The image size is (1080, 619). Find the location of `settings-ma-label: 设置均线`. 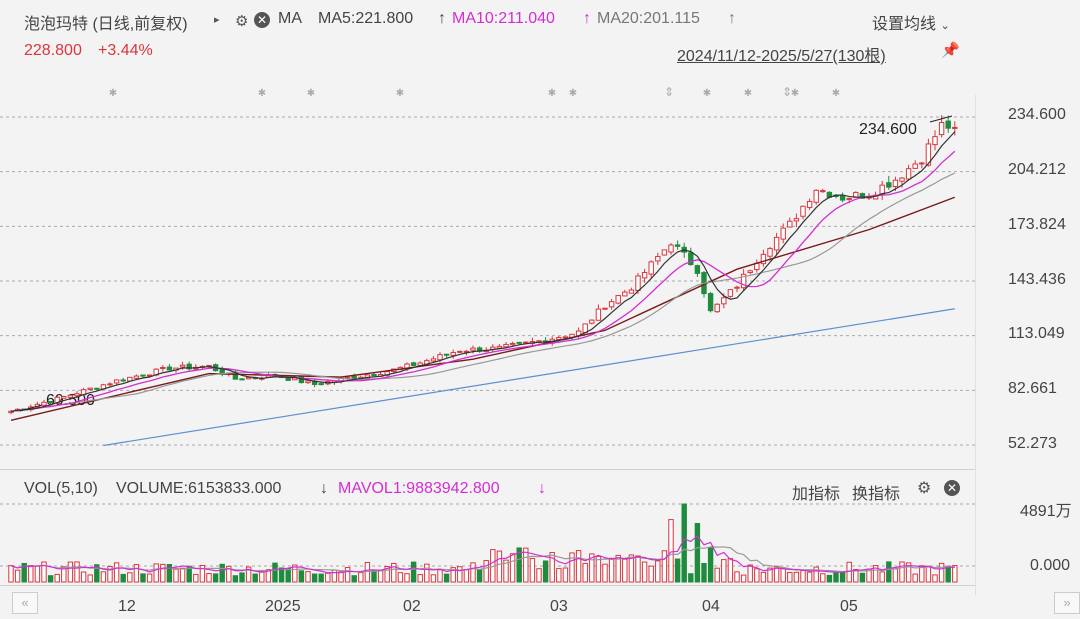

settings-ma-label: 设置均线 is located at coordinates (904, 24).